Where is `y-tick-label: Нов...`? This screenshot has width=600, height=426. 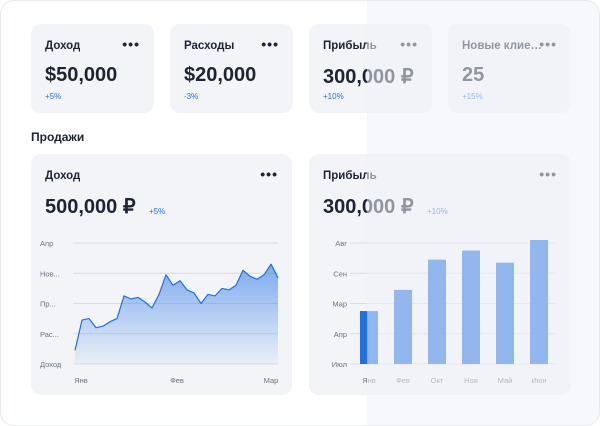 y-tick-label: Нов... is located at coordinates (50, 273).